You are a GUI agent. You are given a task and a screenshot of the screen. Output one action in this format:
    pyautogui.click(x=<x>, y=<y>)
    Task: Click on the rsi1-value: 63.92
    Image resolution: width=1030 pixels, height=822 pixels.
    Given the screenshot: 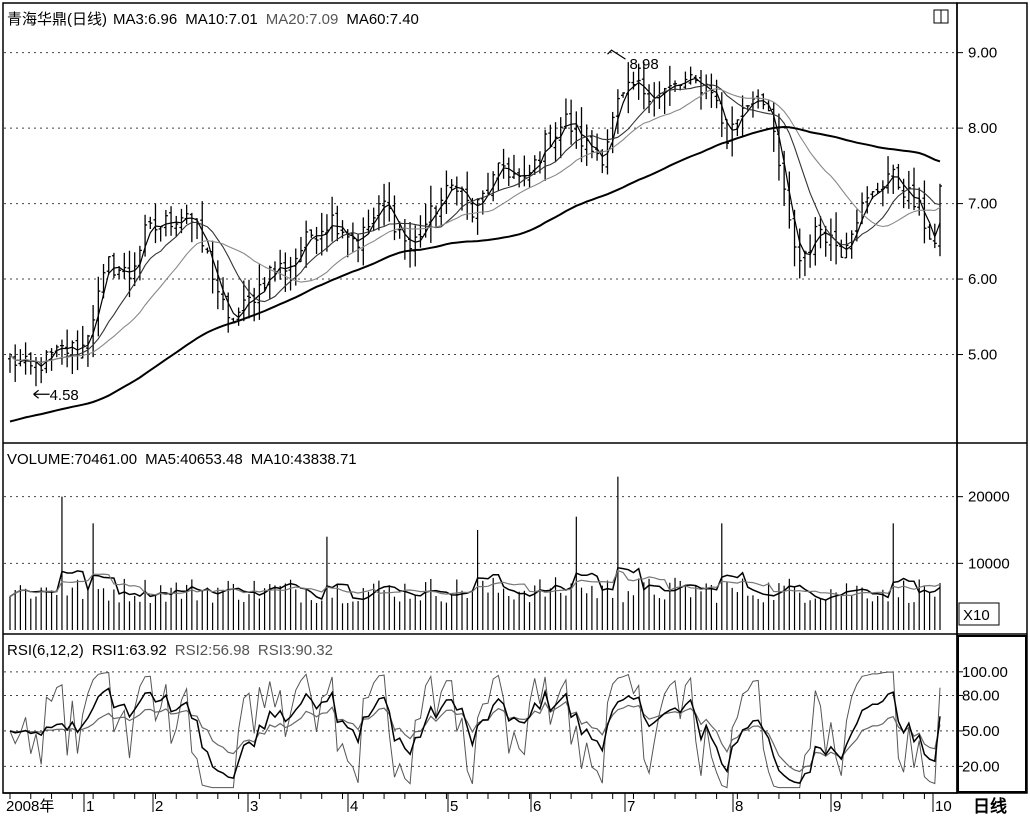 What is the action you would take?
    pyautogui.click(x=148, y=650)
    